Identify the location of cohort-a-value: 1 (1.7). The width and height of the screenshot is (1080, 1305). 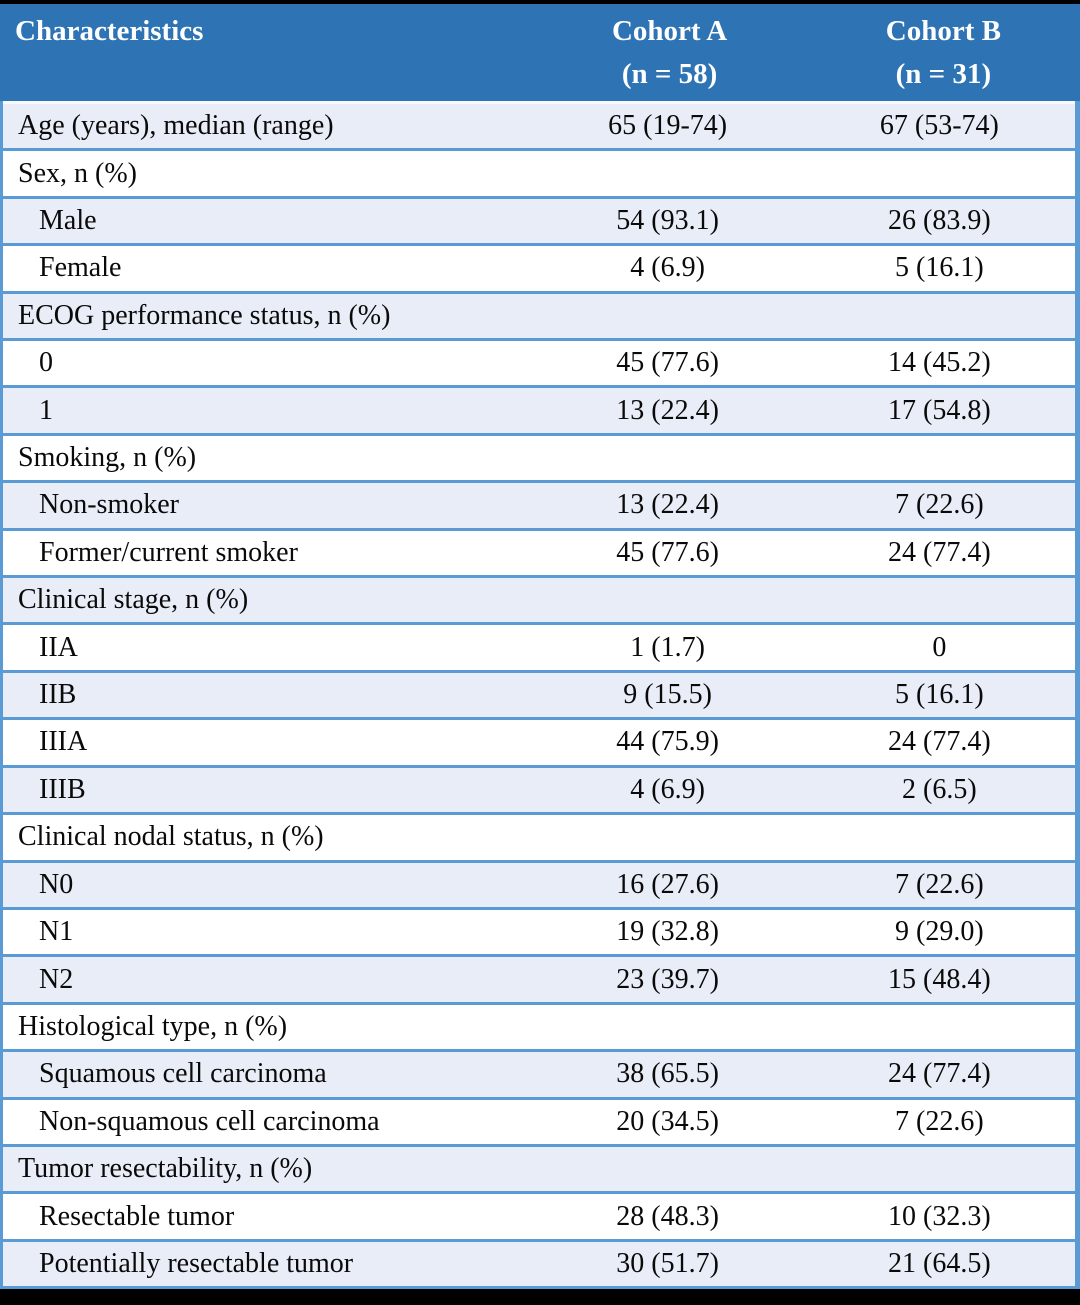
(667, 647).